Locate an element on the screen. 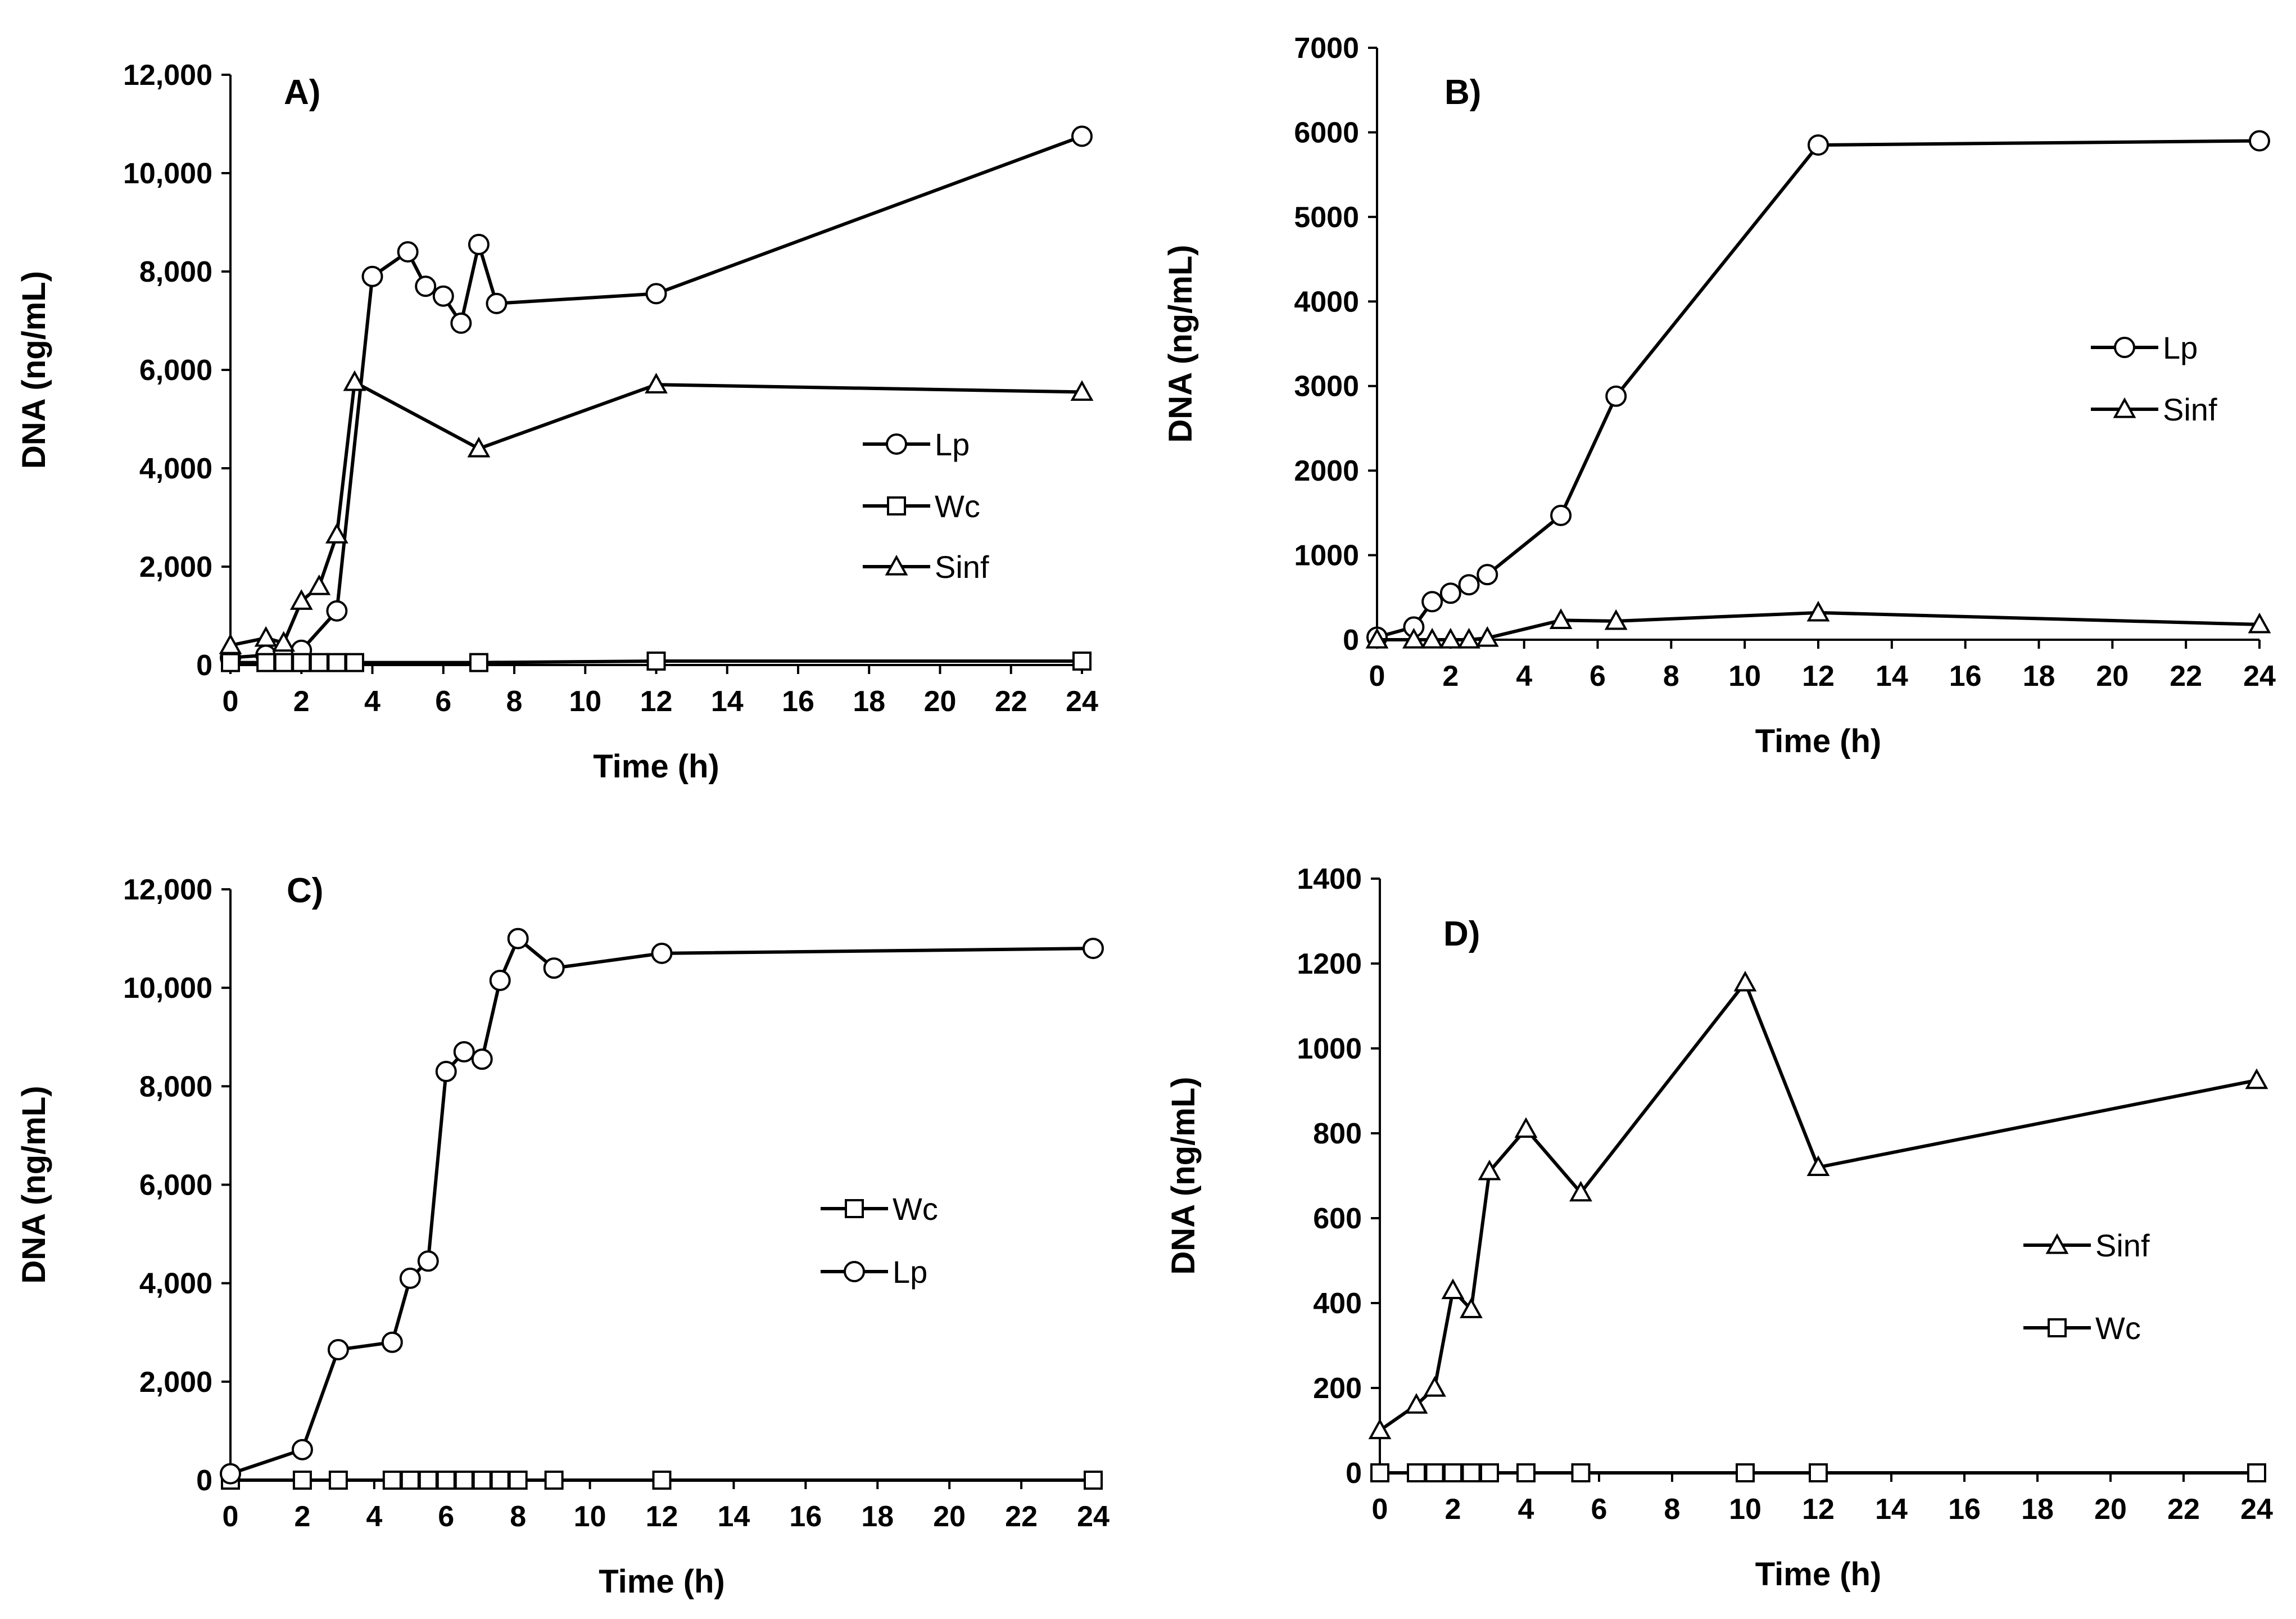 The height and width of the screenshot is (1619, 2296). panel-label: B) is located at coordinates (1462, 92).